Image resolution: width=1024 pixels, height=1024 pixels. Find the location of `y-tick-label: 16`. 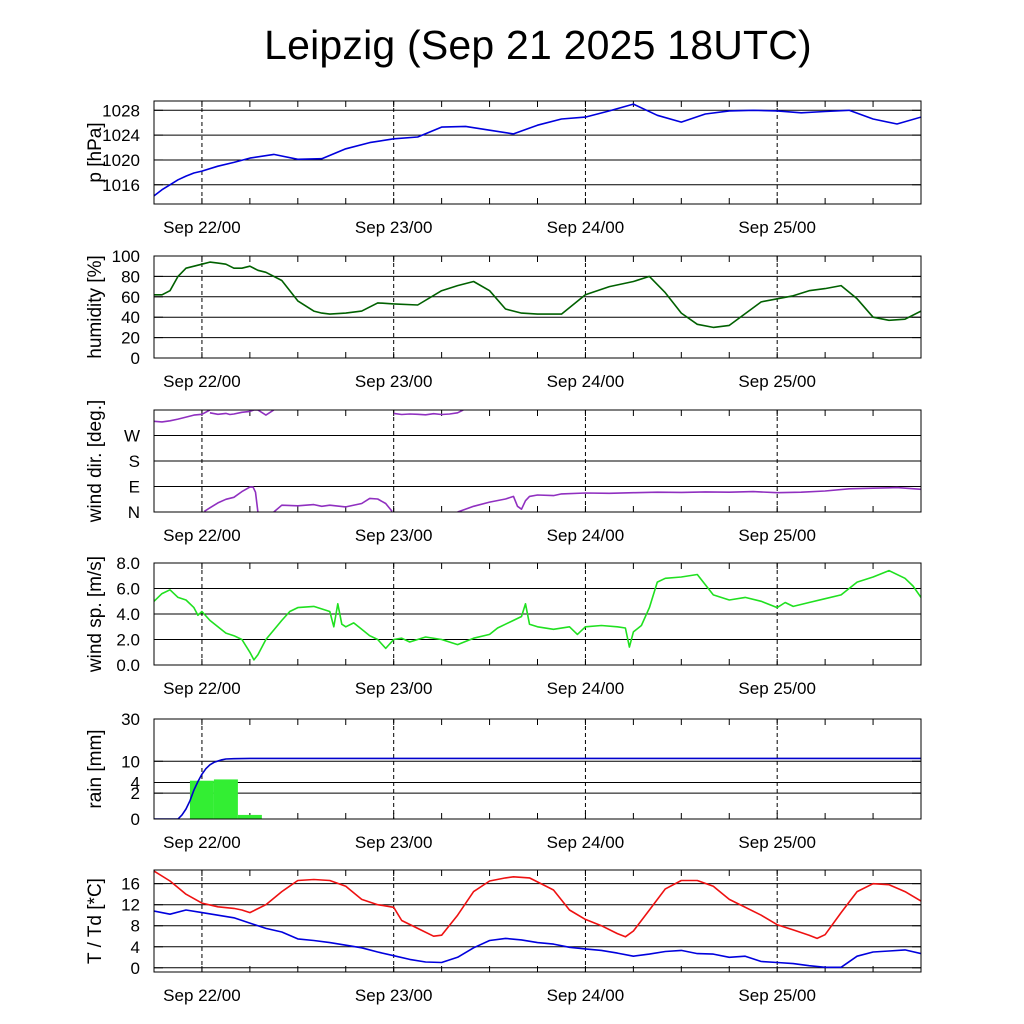

y-tick-label: 16 is located at coordinates (130, 884).